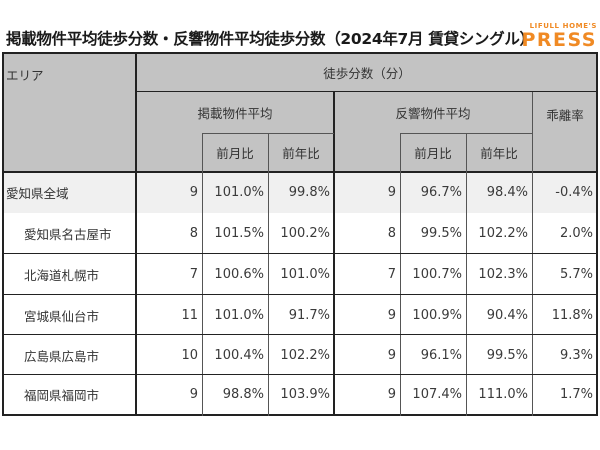 This screenshot has width=600, height=450. What do you see at coordinates (503, 233) in the screenshot?
I see `cell-inquiry-yoy: 102.2%` at bounding box center [503, 233].